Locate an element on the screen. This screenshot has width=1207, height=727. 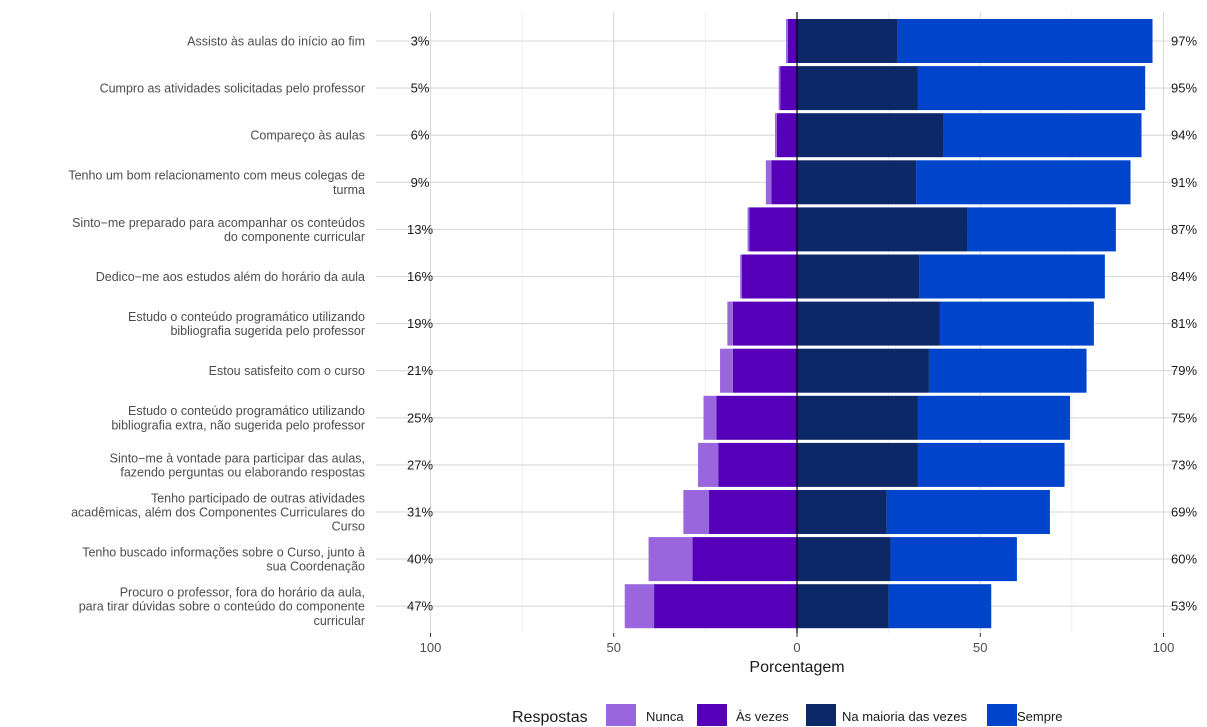
x-tick-label: 0 is located at coordinates (796, 647).